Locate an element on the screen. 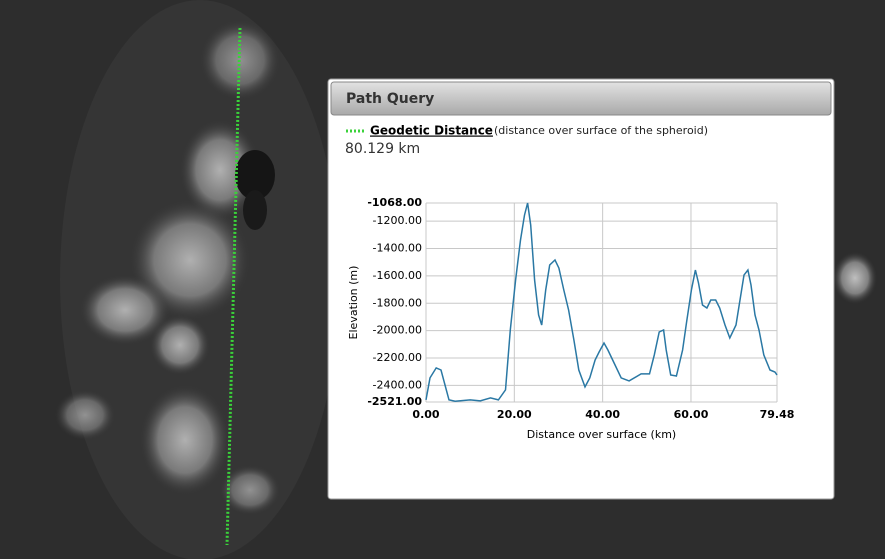  y-tick-label: -1068.00 is located at coordinates (394, 202).